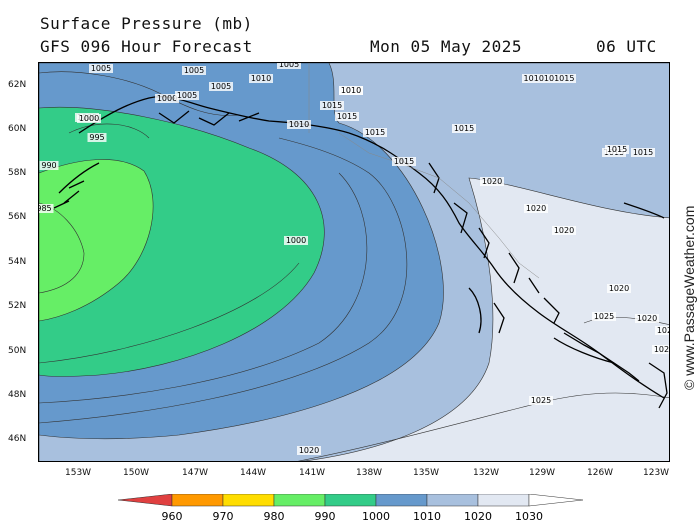 Image resolution: width=700 pixels, height=525 pixels. What do you see at coordinates (78, 473) in the screenshot?
I see `longitude-label: 153W` at bounding box center [78, 473].